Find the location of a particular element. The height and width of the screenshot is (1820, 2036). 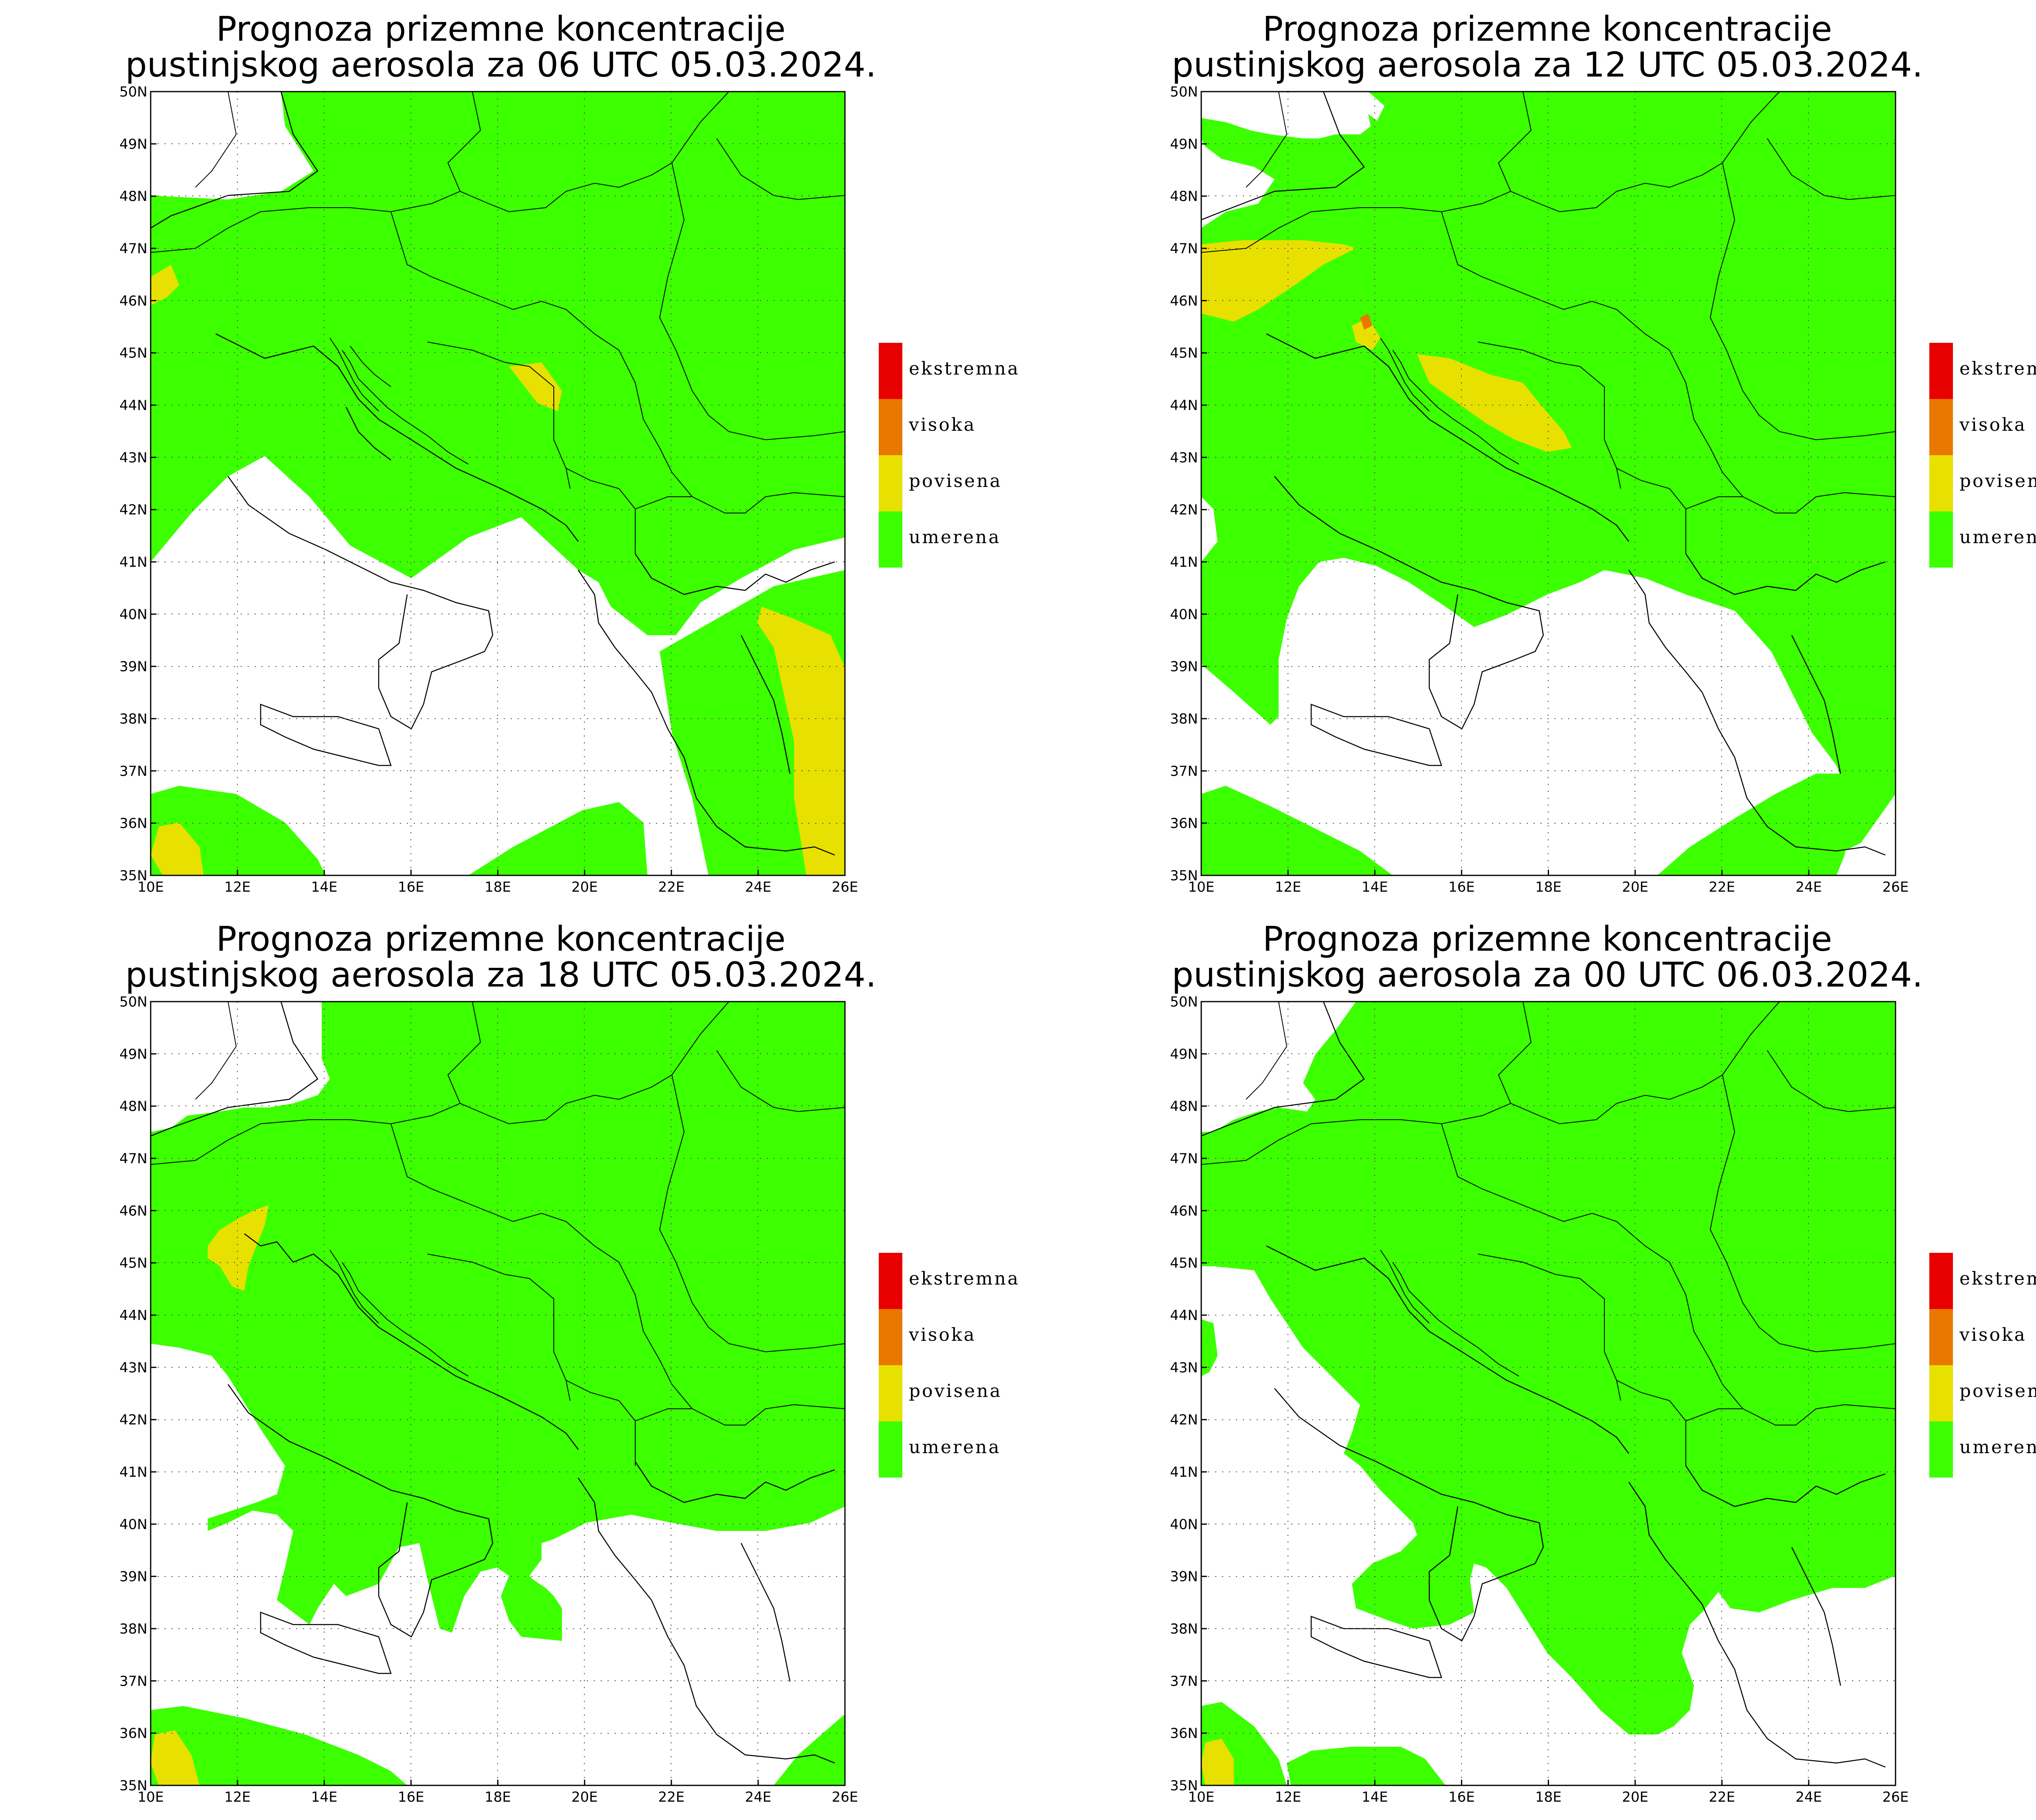

lat-tick-label: 48N is located at coordinates (1184, 1107).